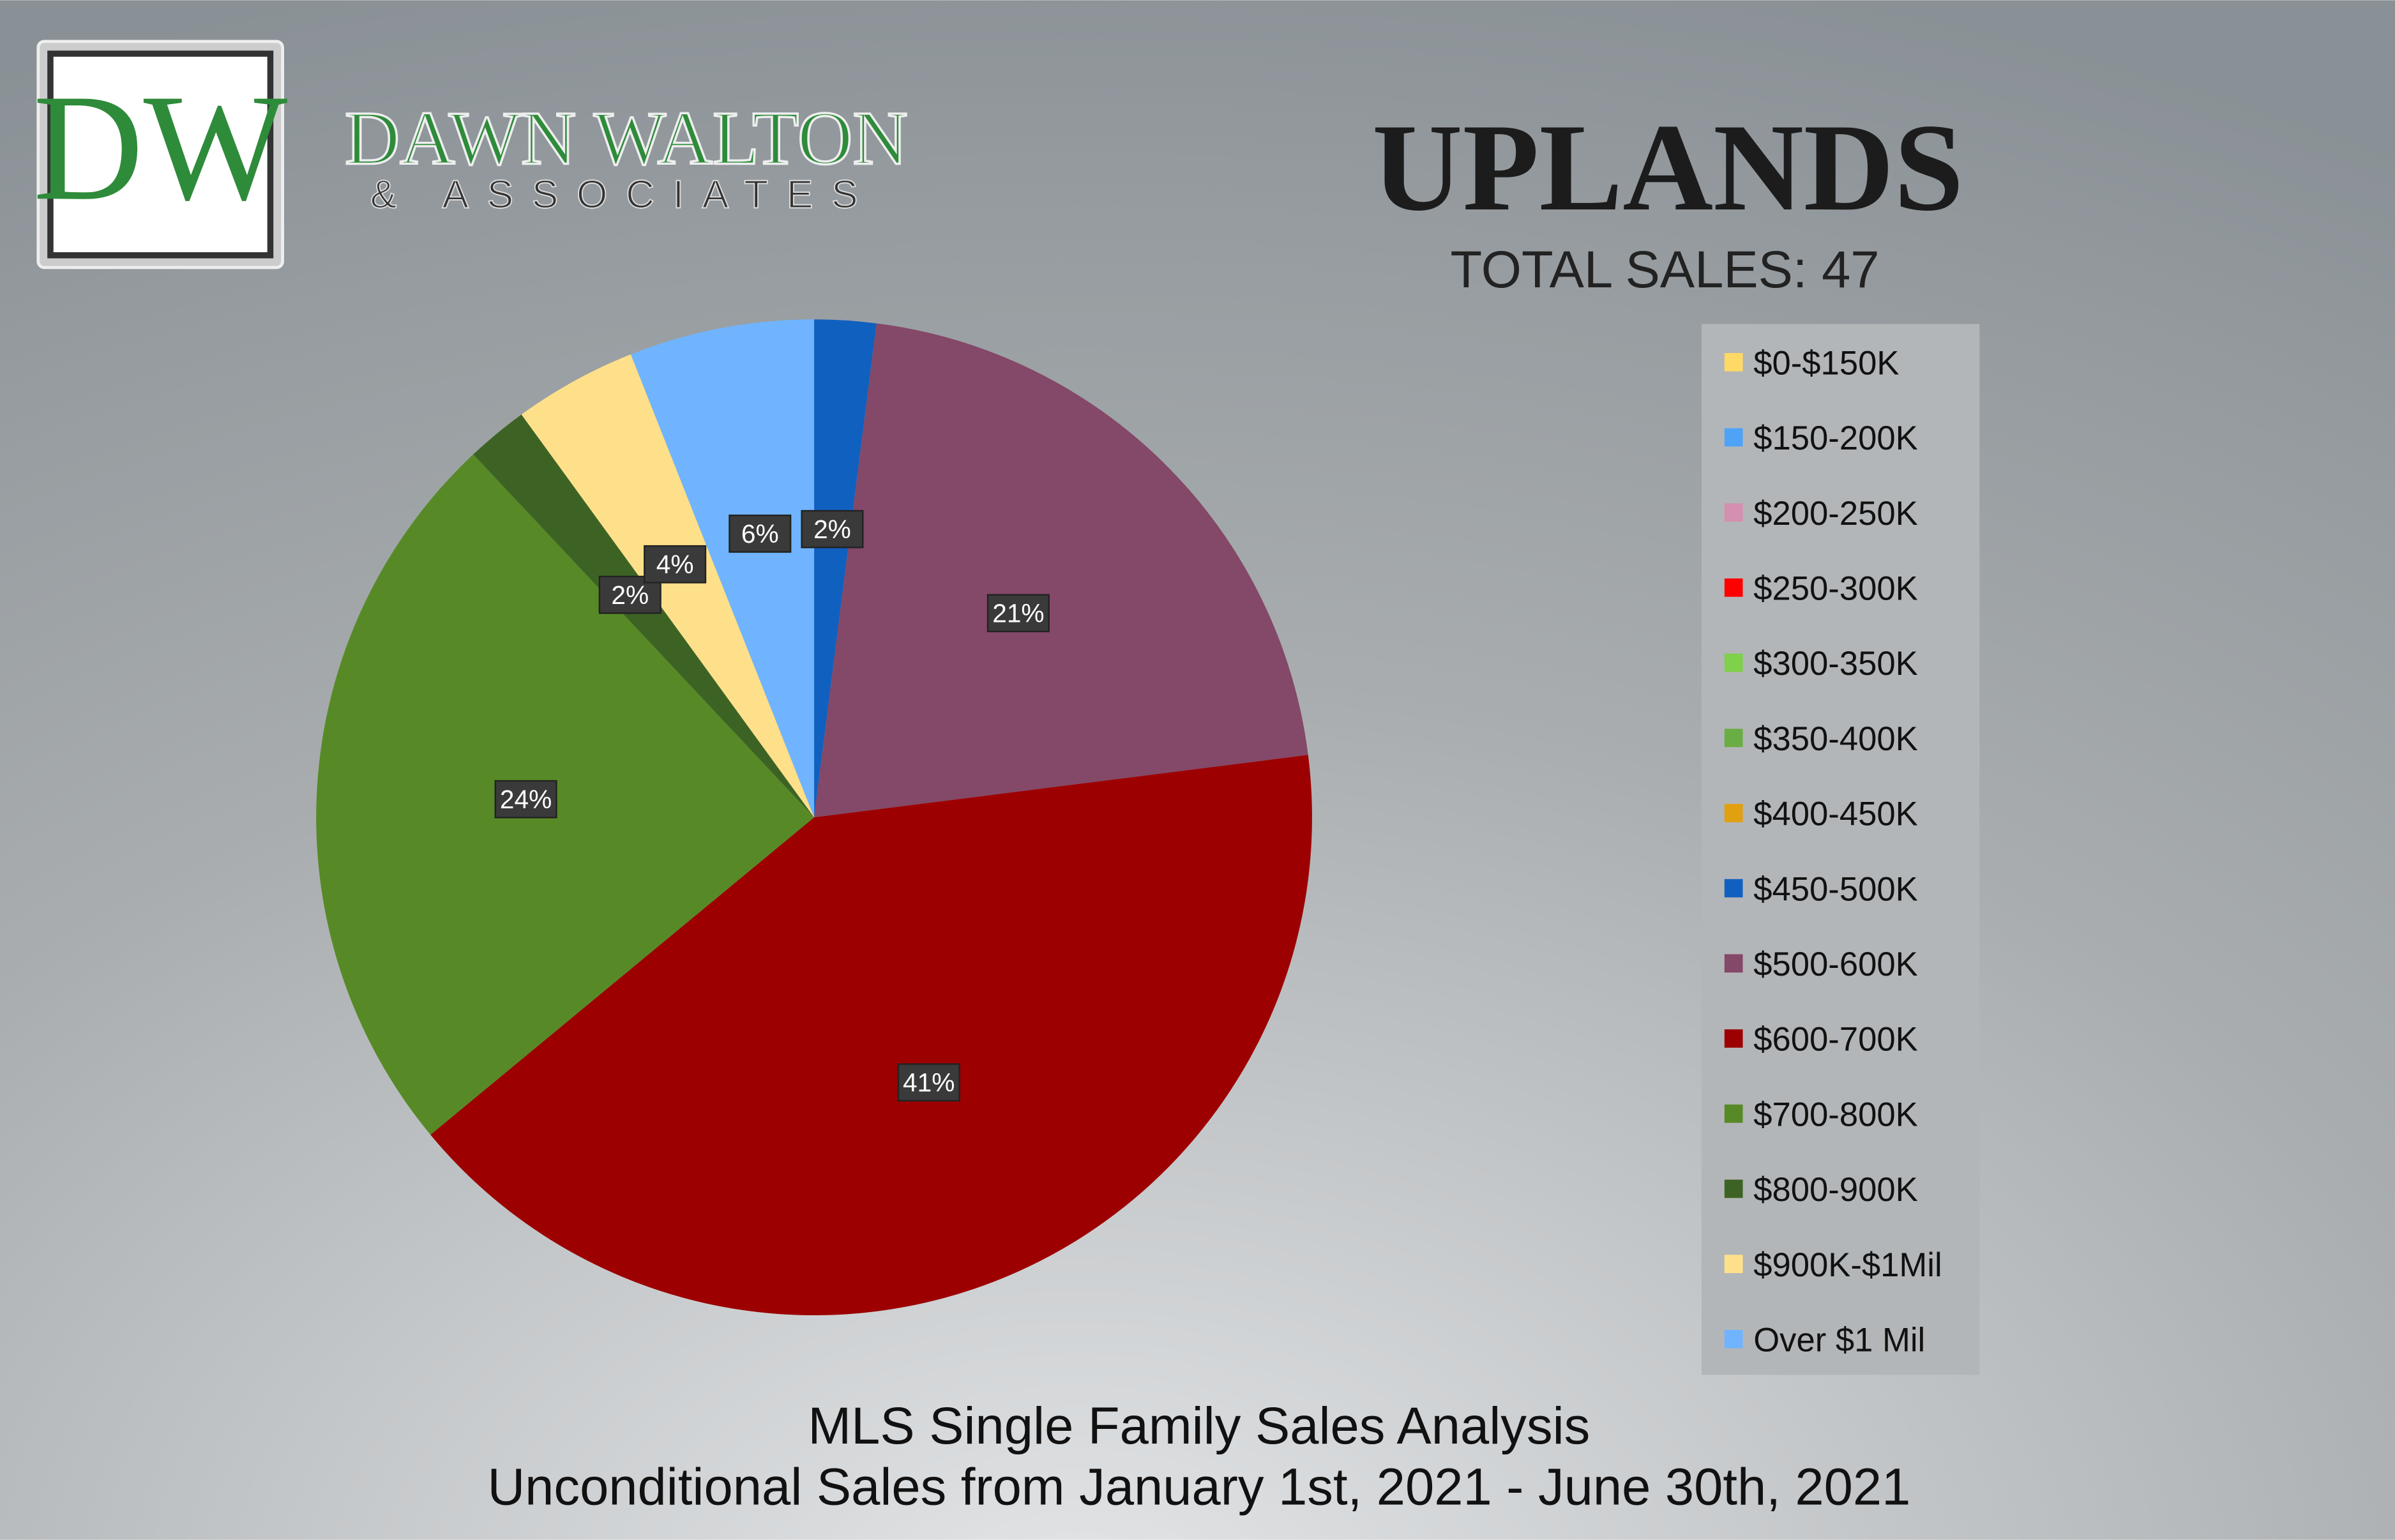 This screenshot has height=1540, width=2395. What do you see at coordinates (1835, 1040) in the screenshot?
I see `legend-label: $600-700K` at bounding box center [1835, 1040].